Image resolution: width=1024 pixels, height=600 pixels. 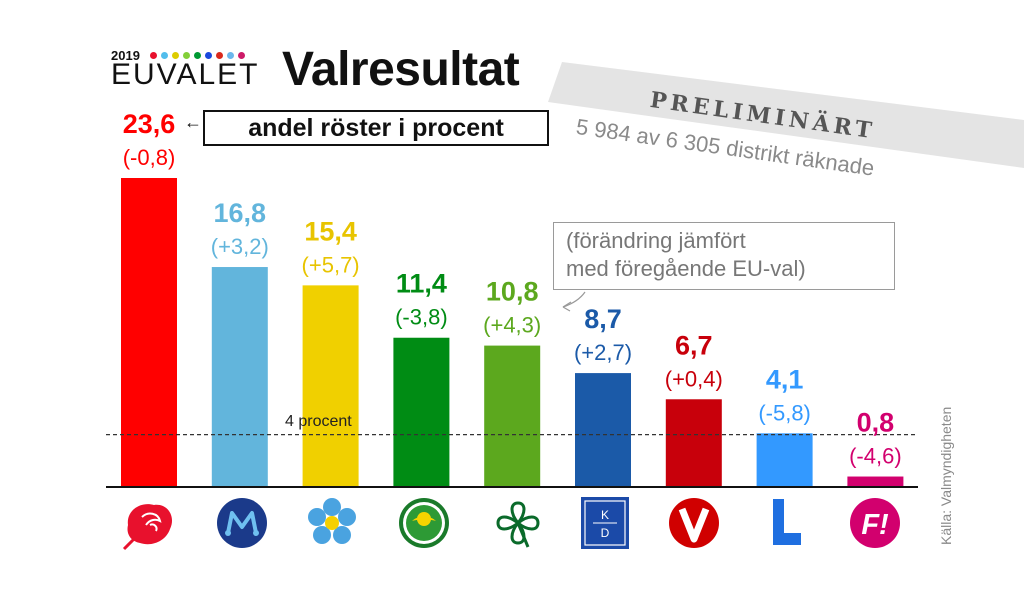 I want to click on value-label: 6,7, so click(x=694, y=345).